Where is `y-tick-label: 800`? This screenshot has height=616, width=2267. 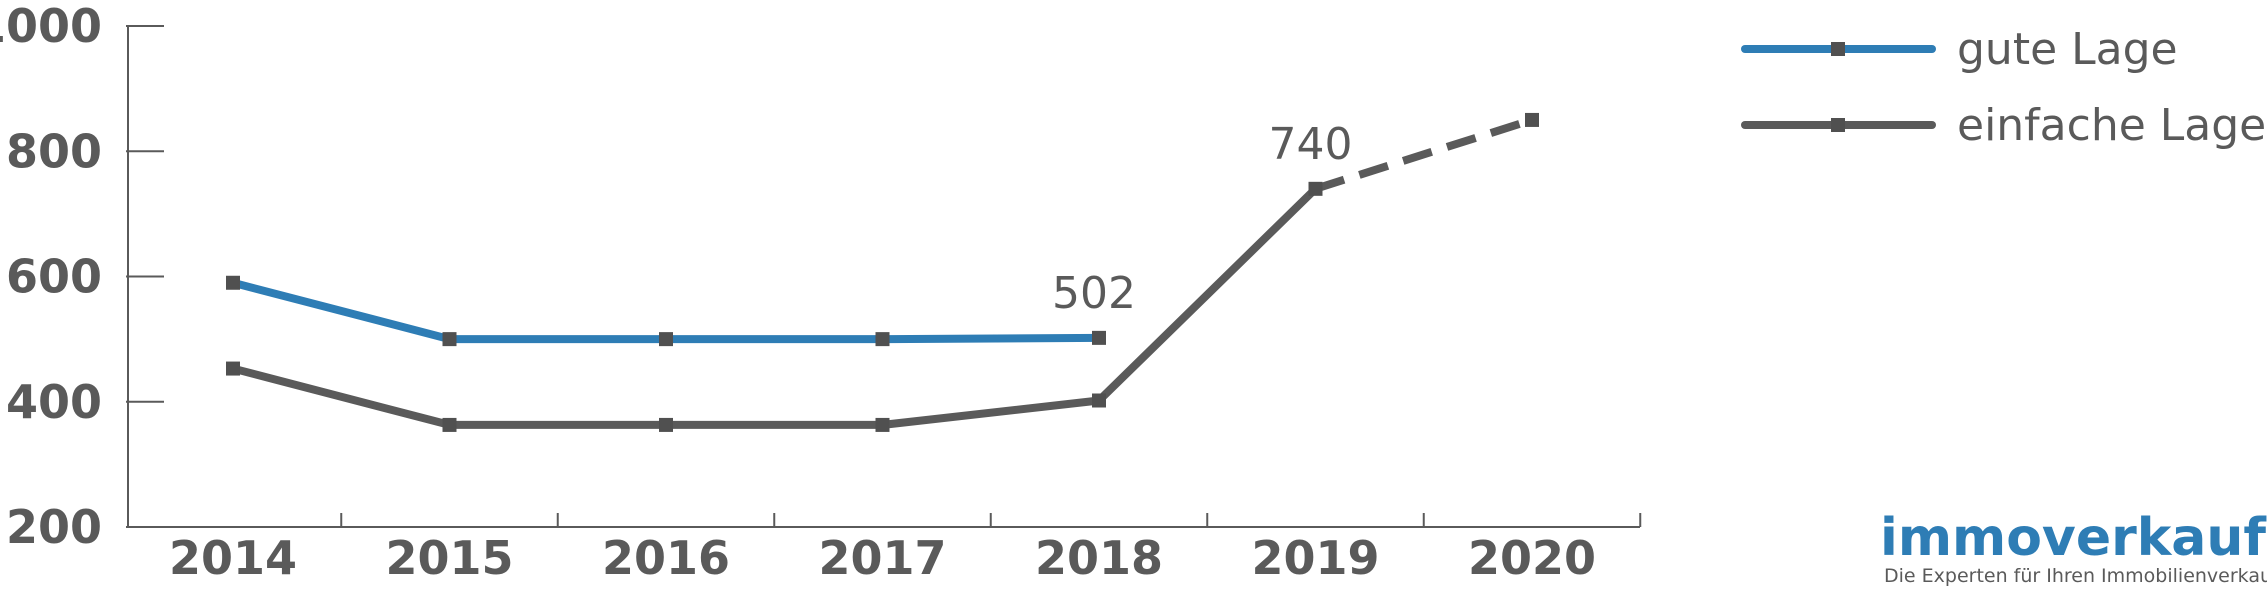
y-tick-label: 800 is located at coordinates (54, 151).